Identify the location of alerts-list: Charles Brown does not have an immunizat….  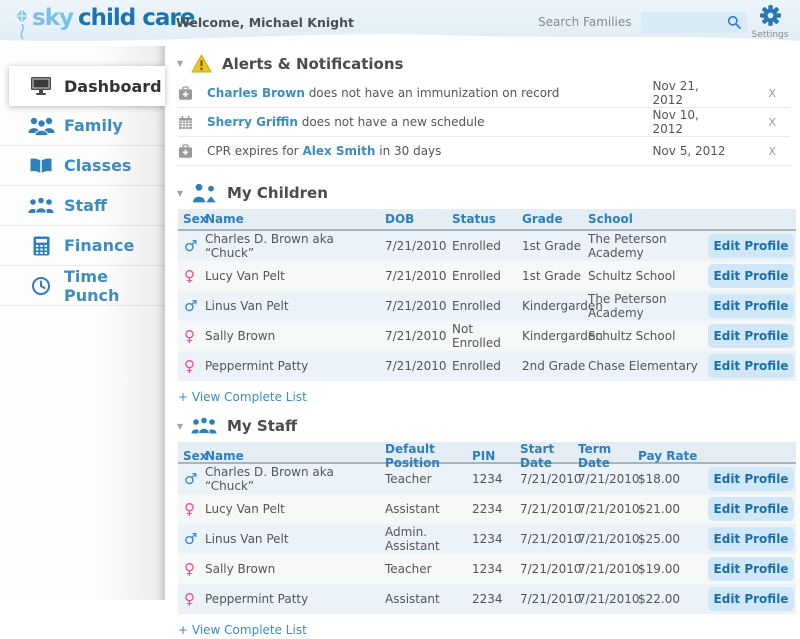
(482, 122).